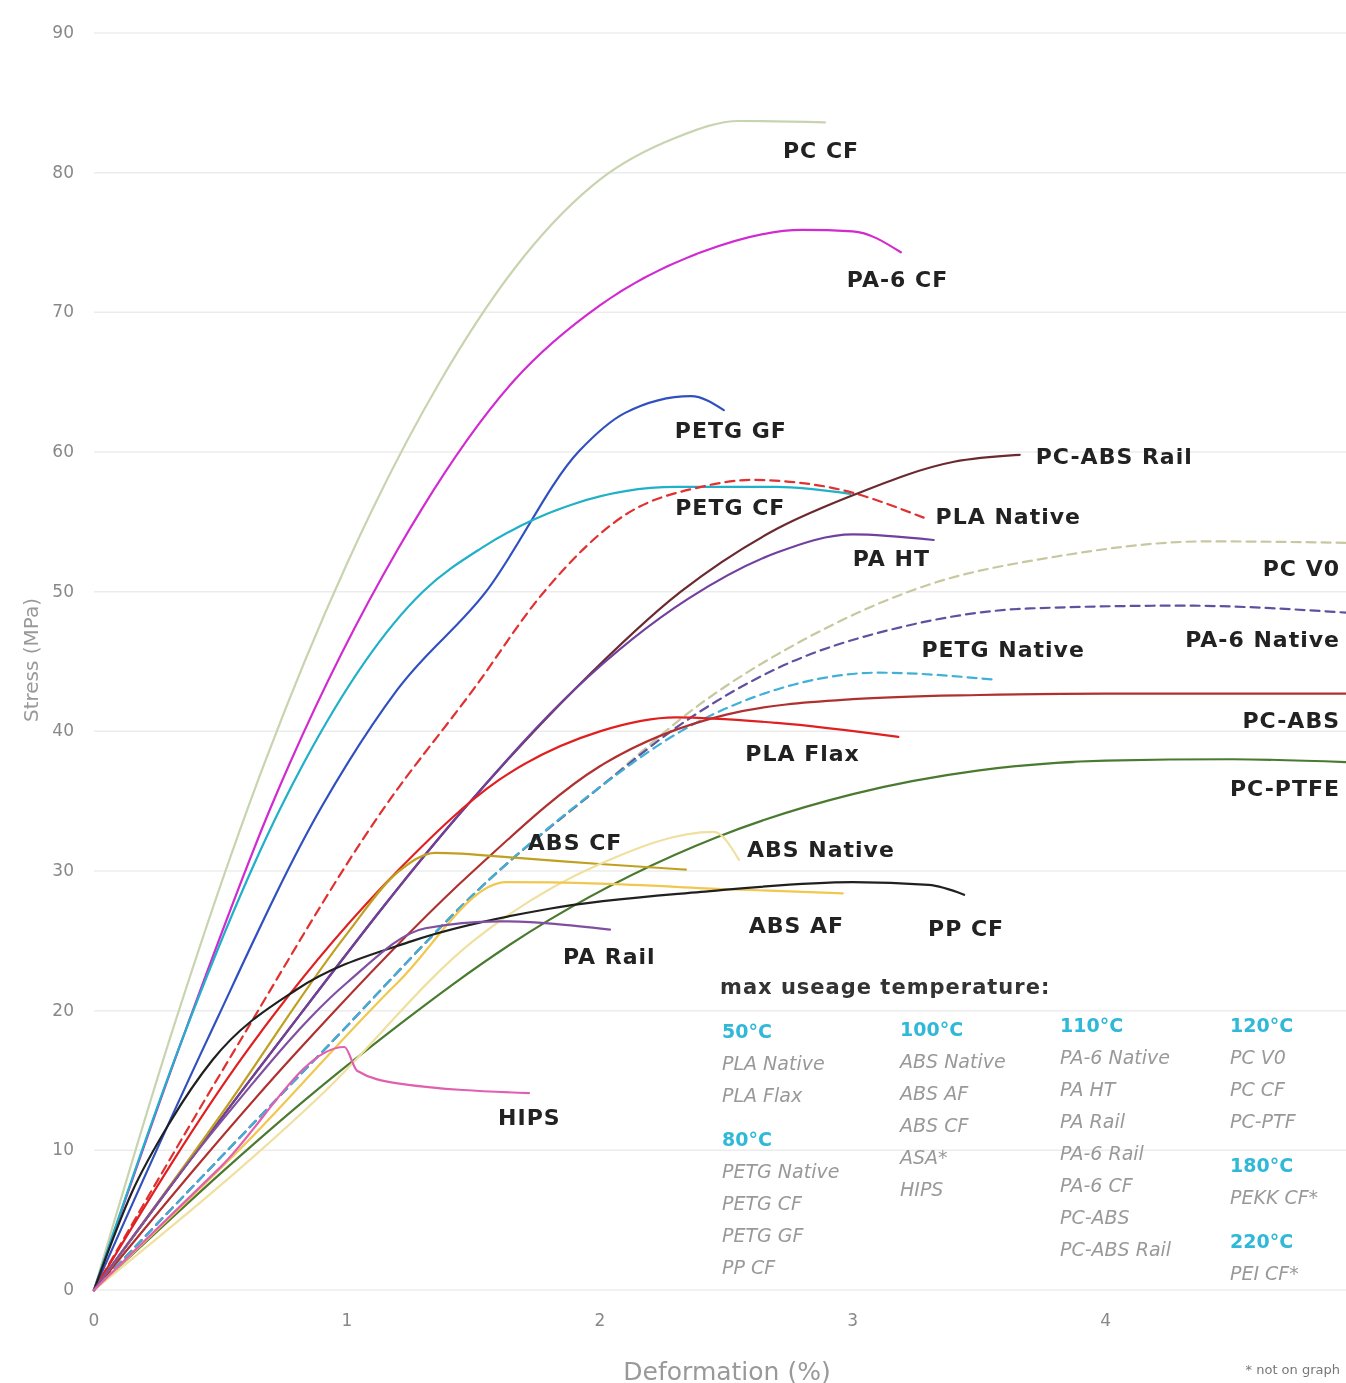  I want to click on annotation: ABS AF, so click(934, 1092).